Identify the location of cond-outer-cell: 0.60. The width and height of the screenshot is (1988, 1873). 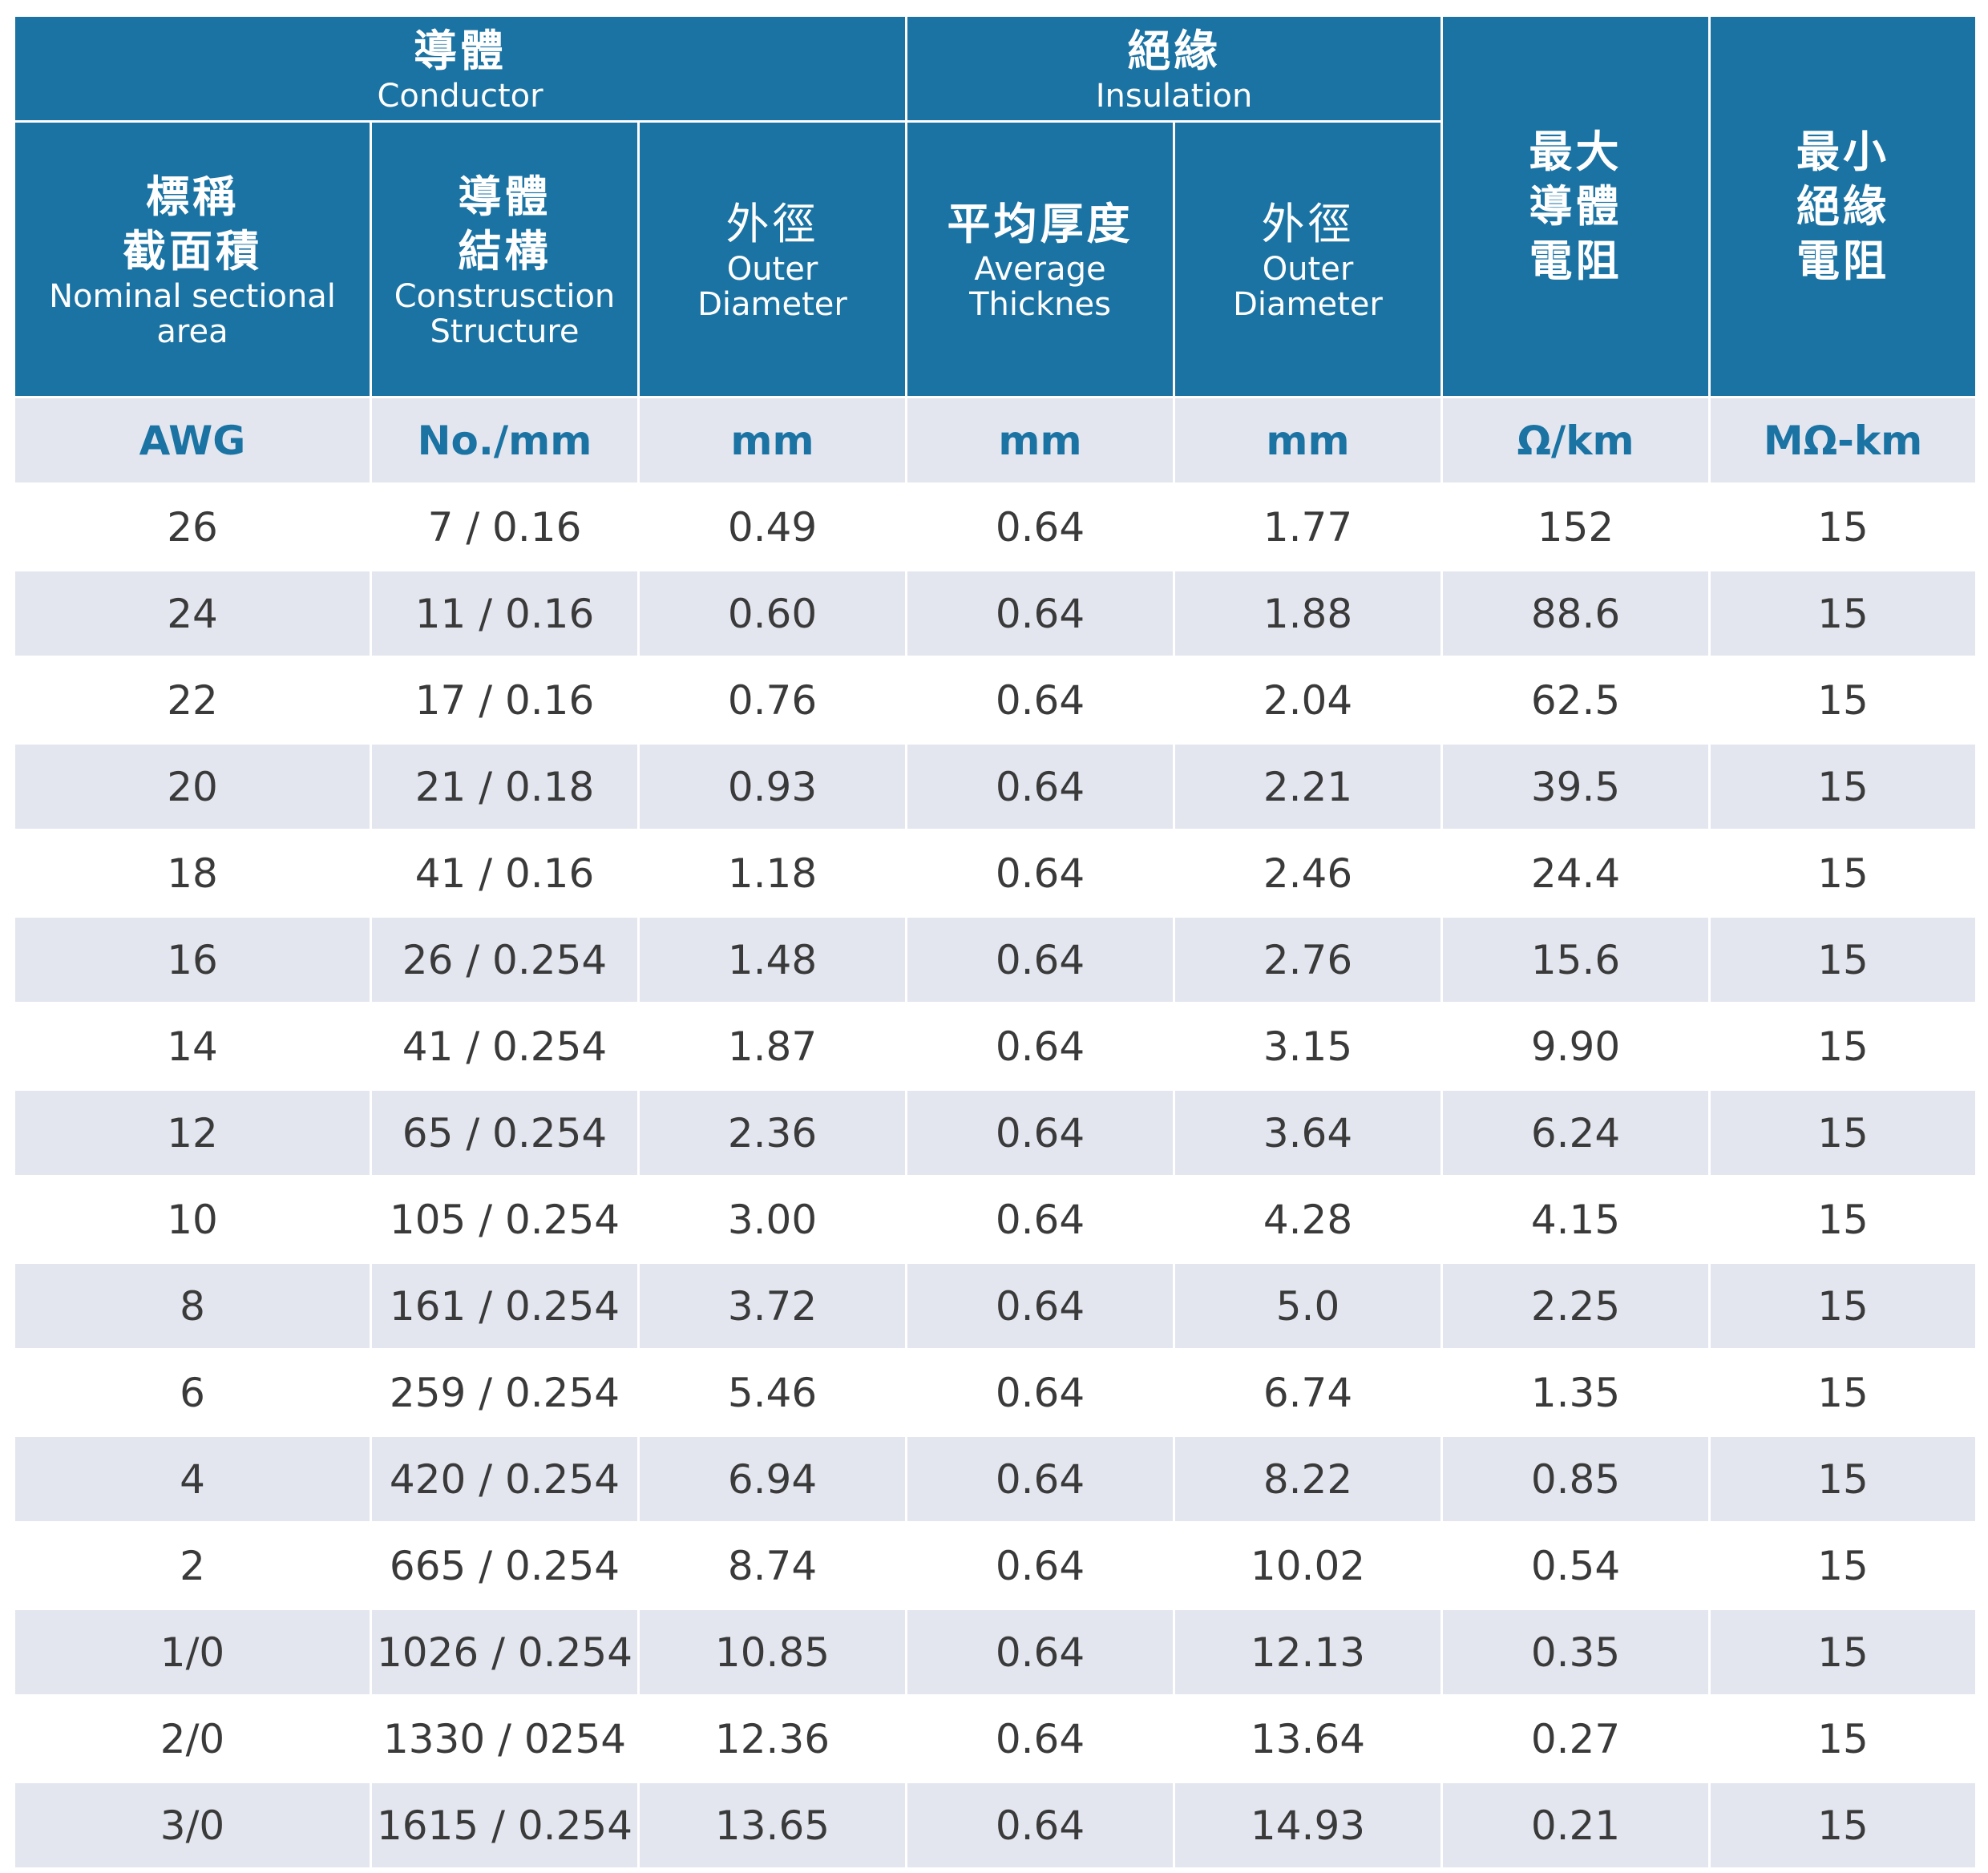
(772, 614).